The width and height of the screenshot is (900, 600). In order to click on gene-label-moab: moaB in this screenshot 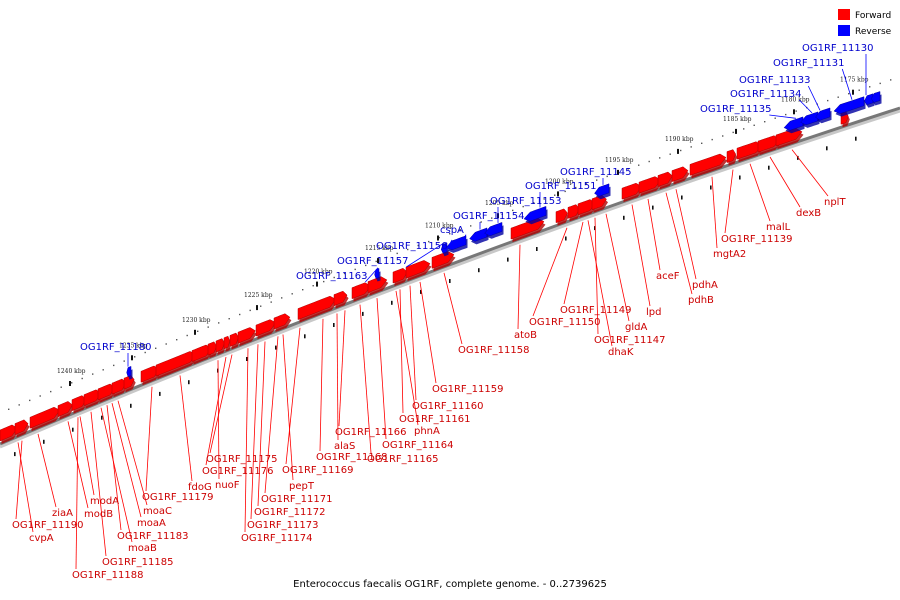, I will do `click(142, 548)`.